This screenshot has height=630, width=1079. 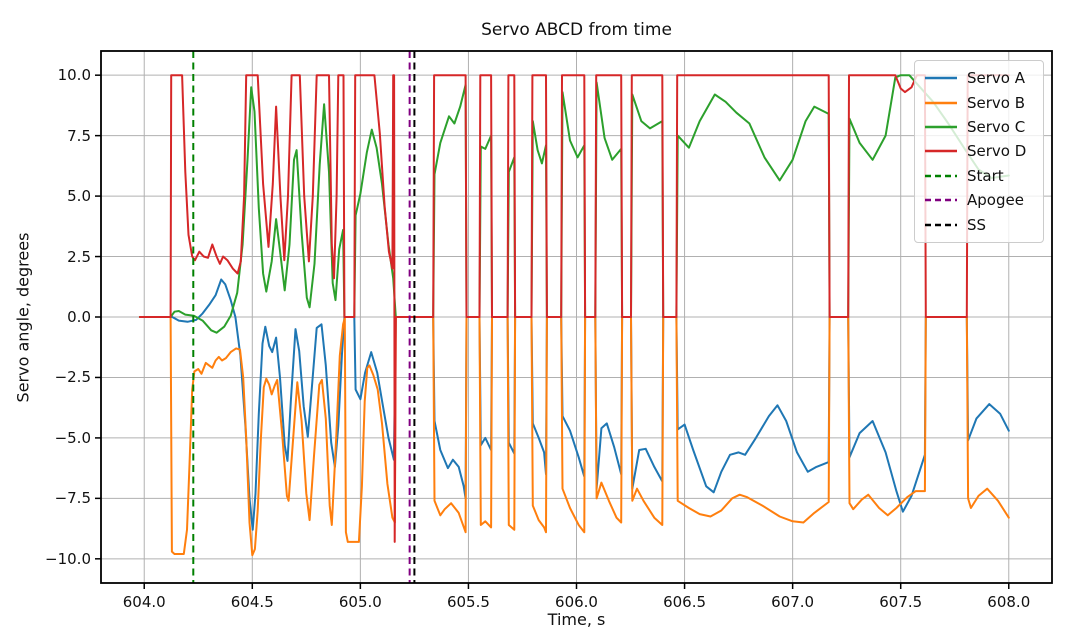 What do you see at coordinates (144, 602) in the screenshot?
I see `x-tick-label: 604.0` at bounding box center [144, 602].